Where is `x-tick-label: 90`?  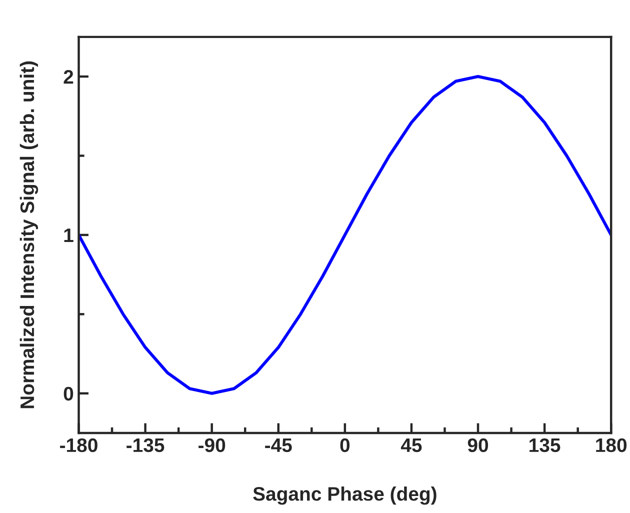
x-tick-label: 90 is located at coordinates (478, 445).